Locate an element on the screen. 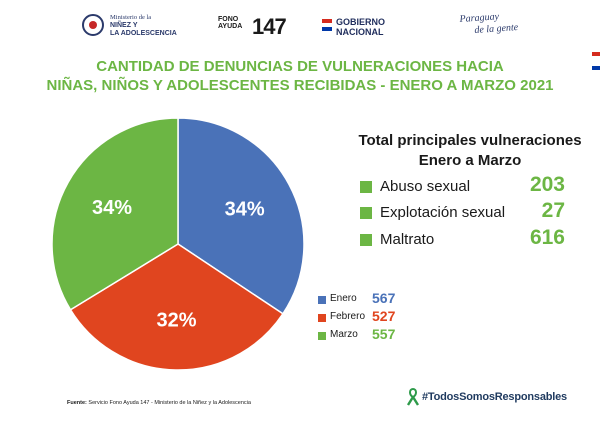  ministry-line2: NIÑEZ Y is located at coordinates (124, 25).